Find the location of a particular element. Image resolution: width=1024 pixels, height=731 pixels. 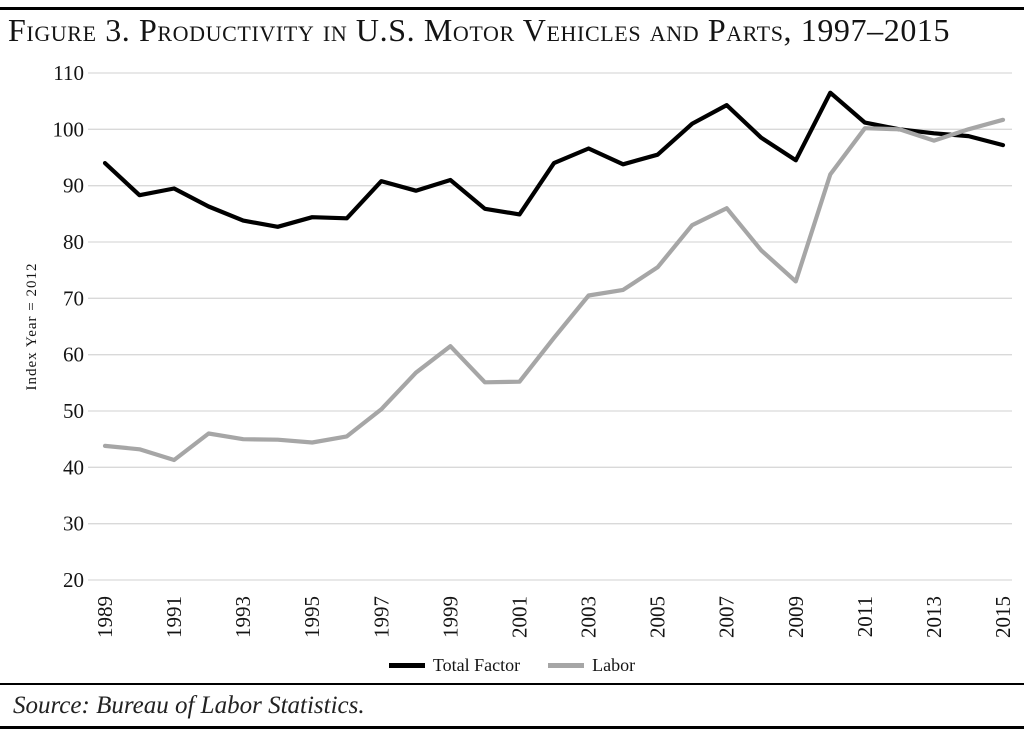

x-tick-label: 1999 is located at coordinates (450, 617).